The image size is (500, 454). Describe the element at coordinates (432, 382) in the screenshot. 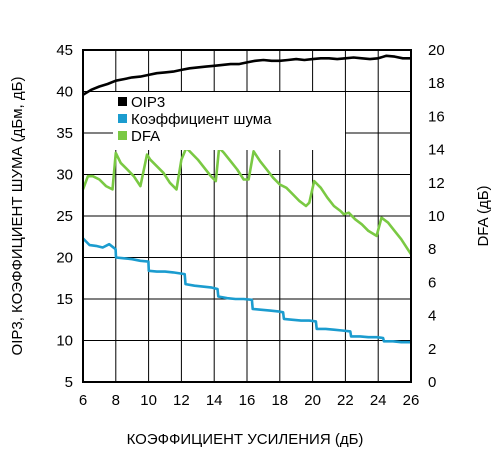

I see `y2-tick-label: 0` at that location.